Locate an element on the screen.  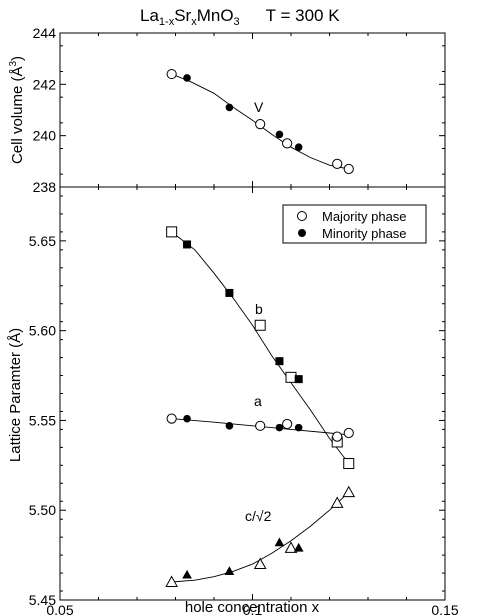
bottom-xtick-label: 0.05 is located at coordinates (59, 609).